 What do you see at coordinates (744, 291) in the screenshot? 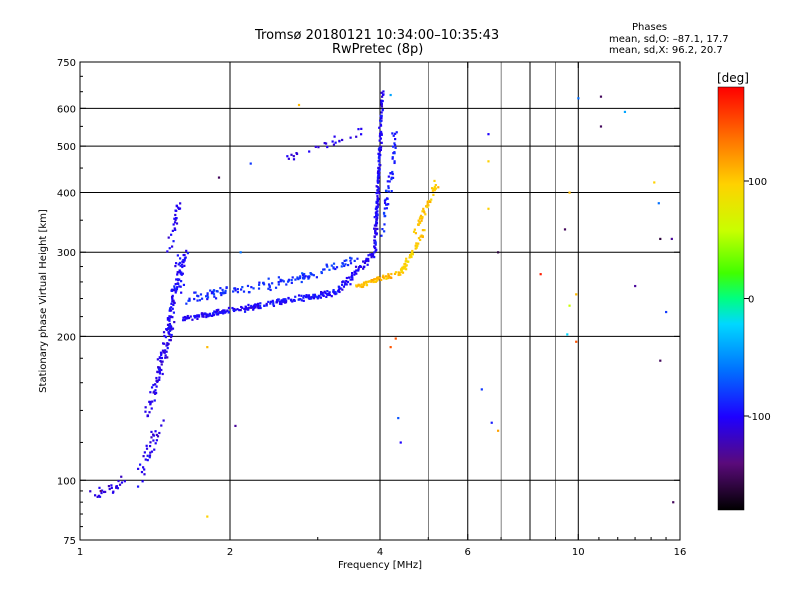
I see `phase-colorbar: [deg] 100 0 -100` at bounding box center [744, 291].